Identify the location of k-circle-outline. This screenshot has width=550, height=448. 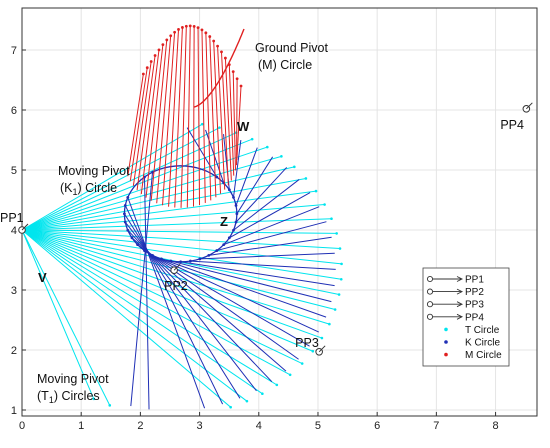
(180, 214).